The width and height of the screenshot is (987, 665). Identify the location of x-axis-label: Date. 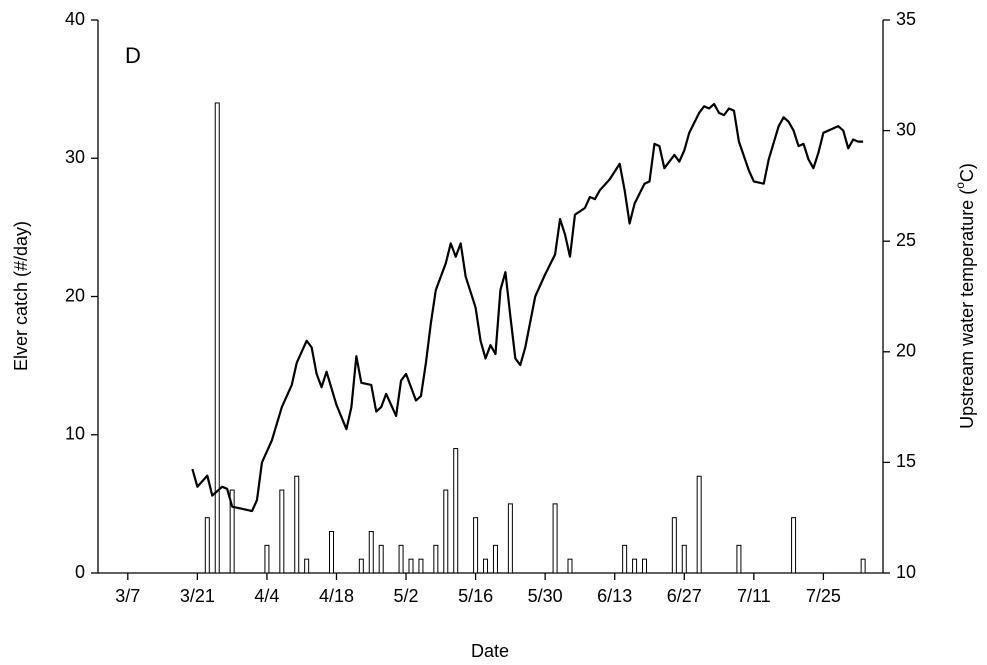
(490, 651).